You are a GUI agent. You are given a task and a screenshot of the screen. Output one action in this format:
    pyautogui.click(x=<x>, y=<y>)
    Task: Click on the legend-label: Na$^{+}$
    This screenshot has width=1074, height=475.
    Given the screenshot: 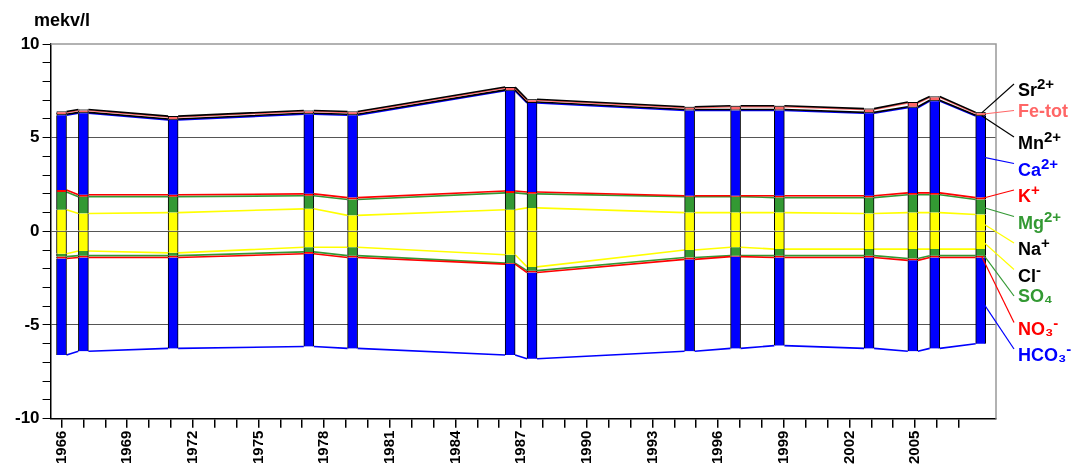 What is the action you would take?
    pyautogui.click(x=1034, y=247)
    